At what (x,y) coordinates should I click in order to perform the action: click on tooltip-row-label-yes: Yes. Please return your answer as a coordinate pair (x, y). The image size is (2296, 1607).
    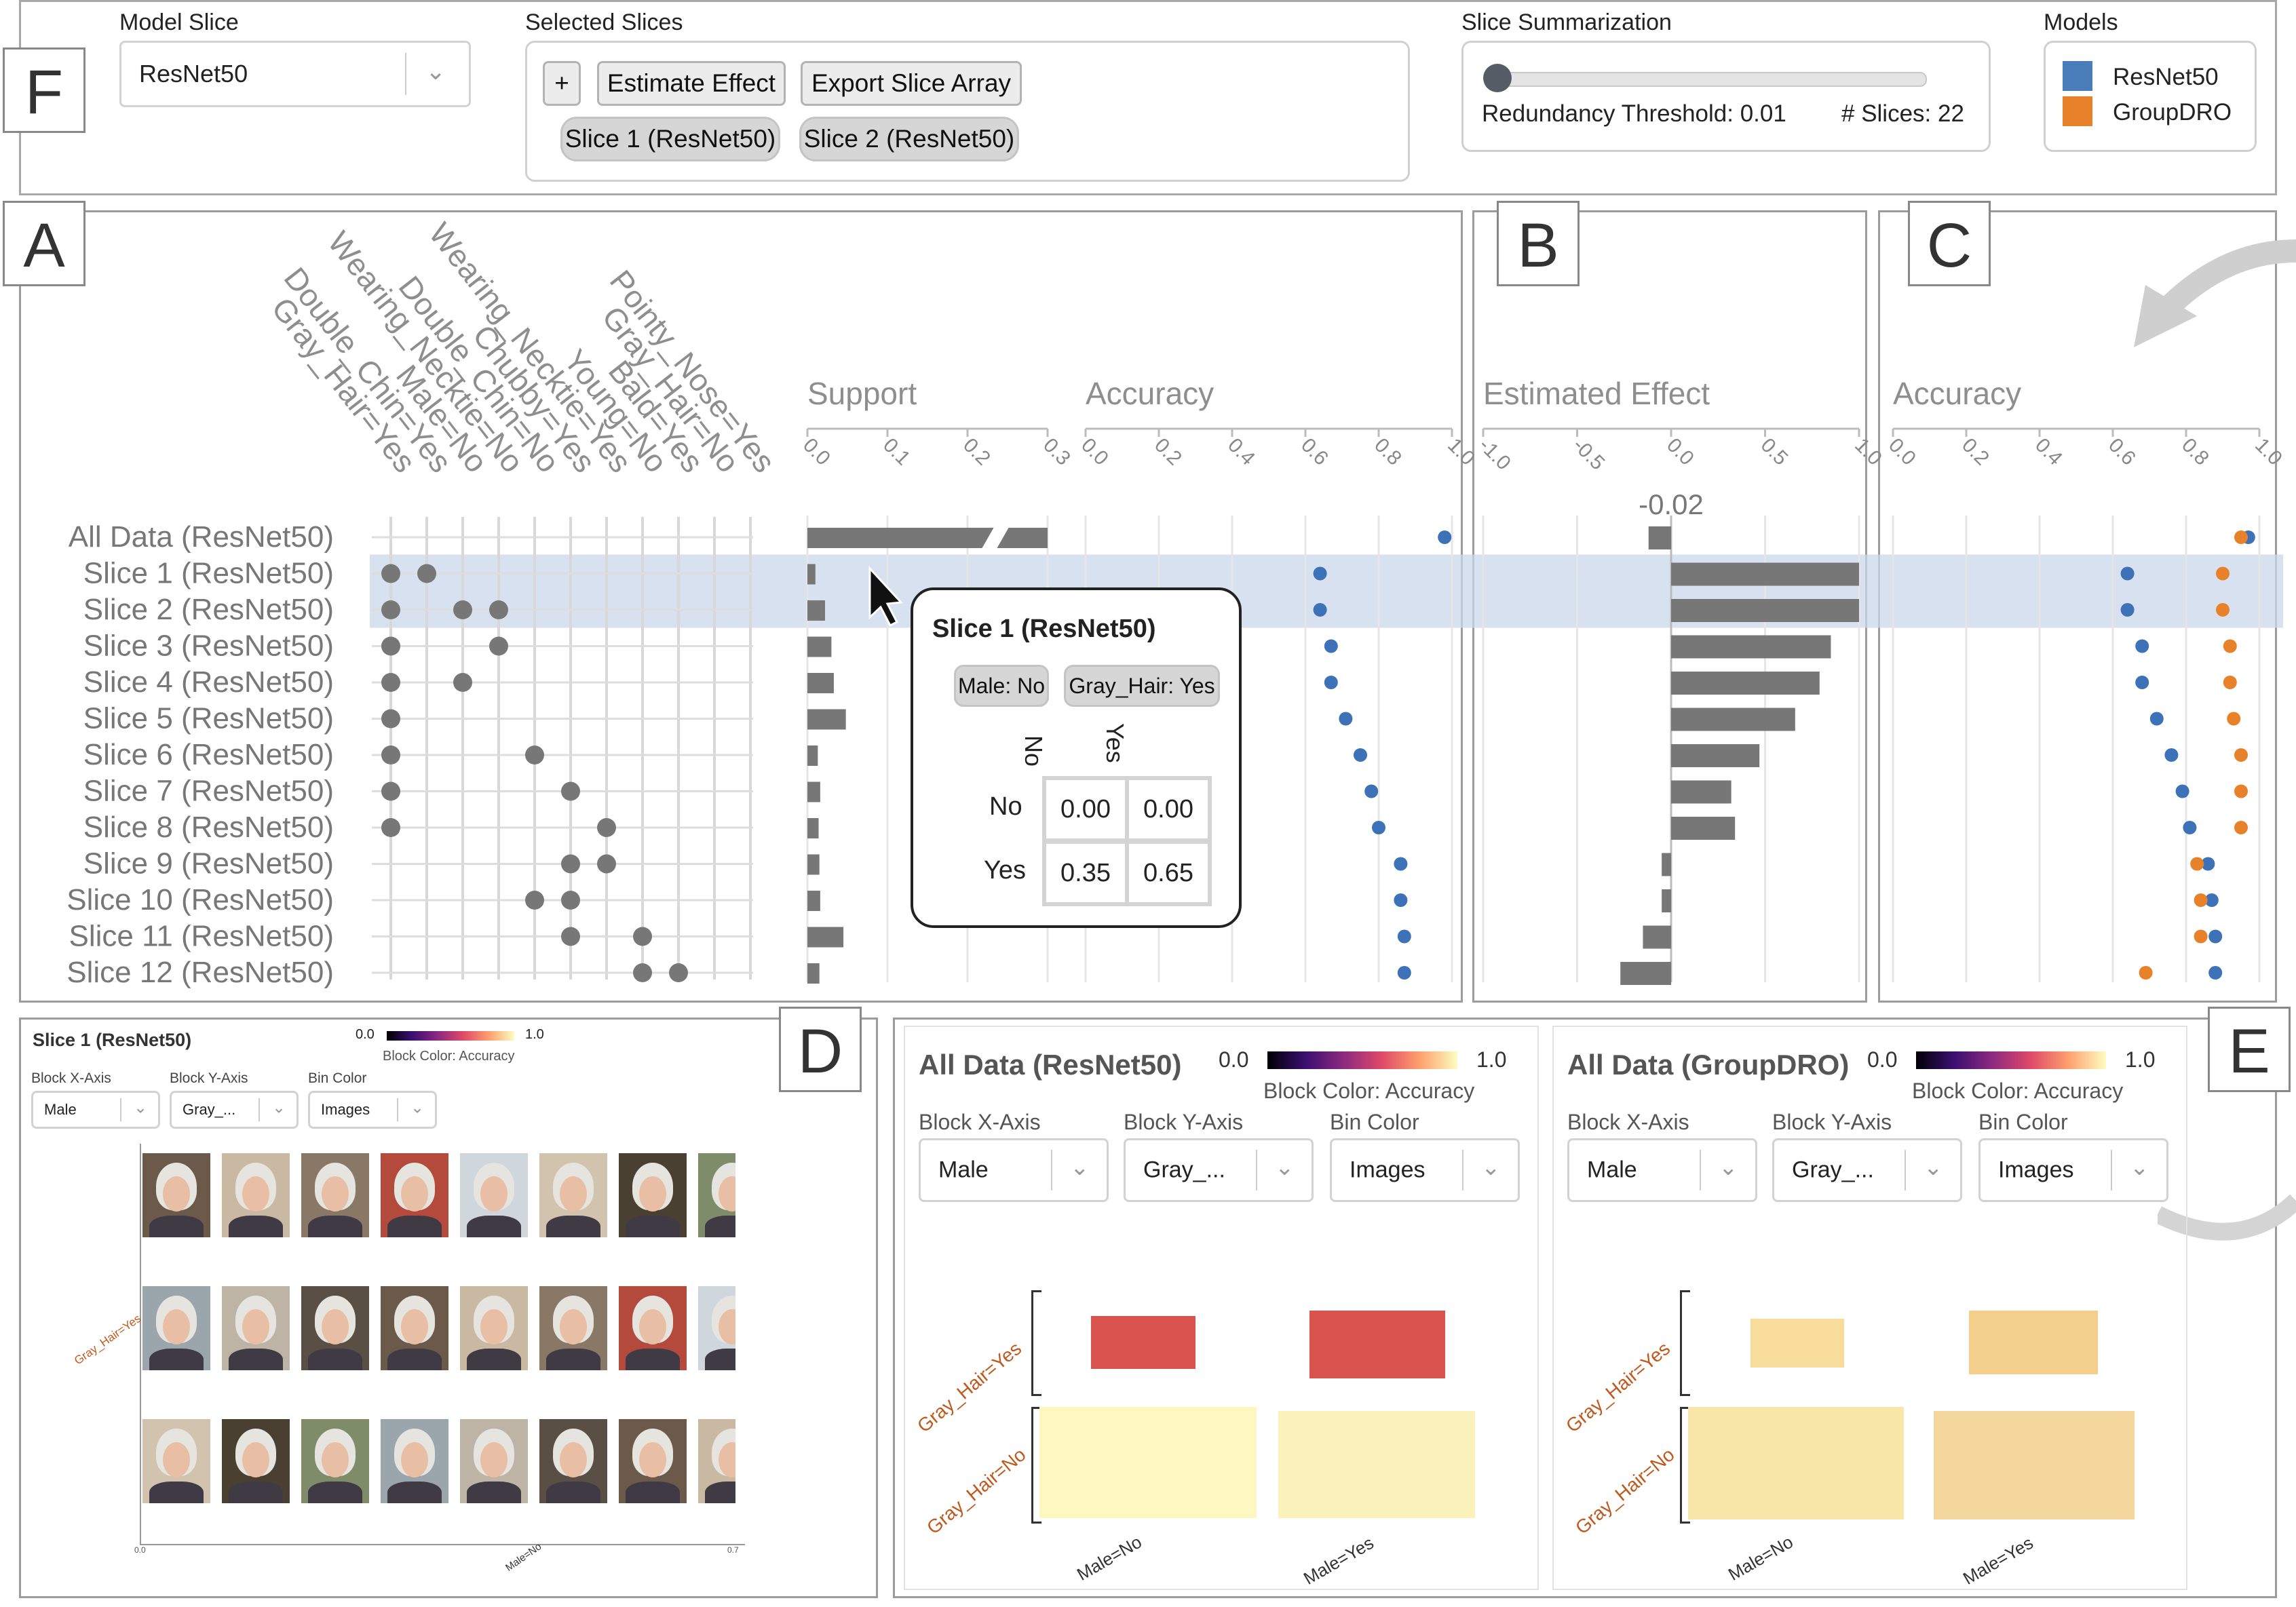
    Looking at the image, I should click on (1005, 870).